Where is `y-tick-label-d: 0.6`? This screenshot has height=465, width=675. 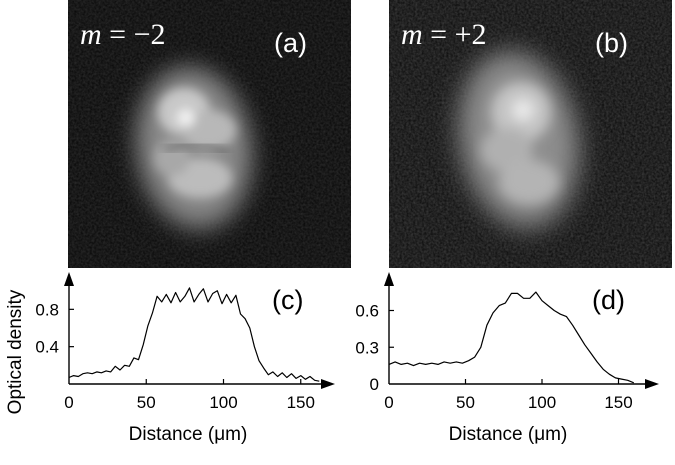 y-tick-label-d: 0.6 is located at coordinates (367, 311).